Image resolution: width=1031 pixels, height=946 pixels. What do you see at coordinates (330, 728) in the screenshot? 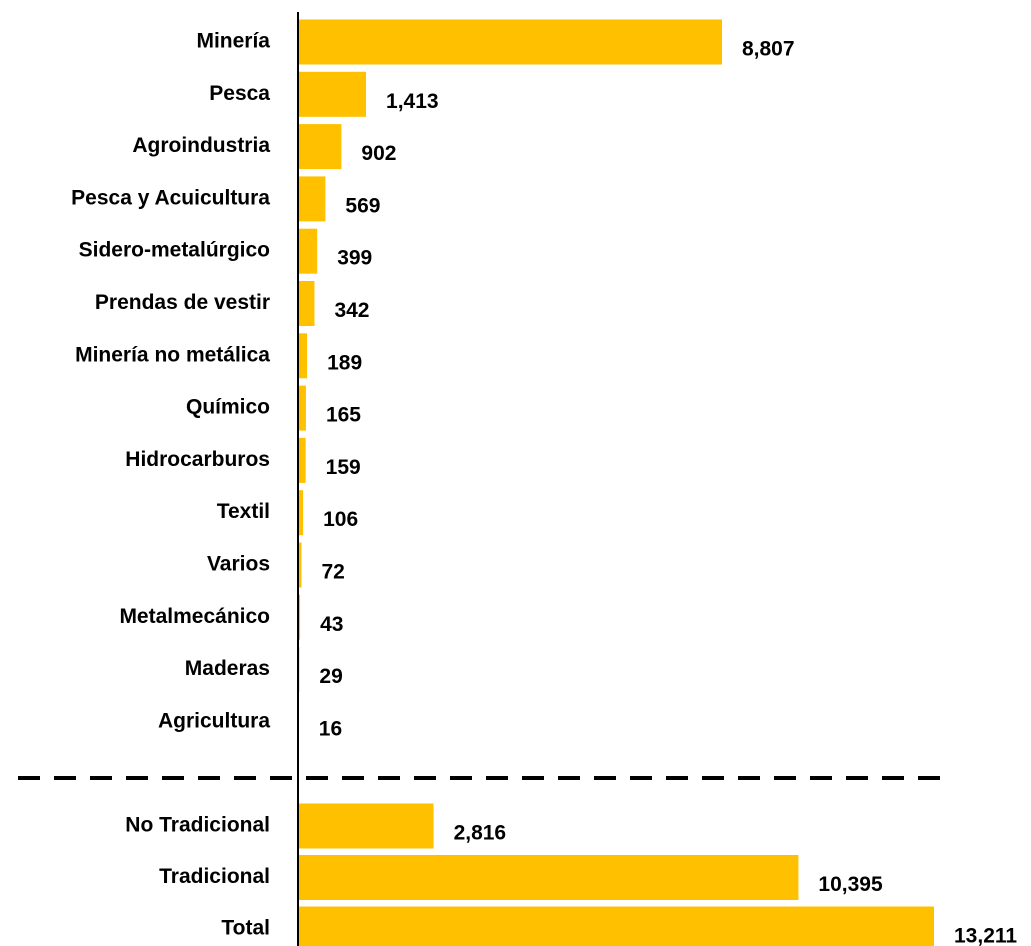
I see `value-label: 16` at bounding box center [330, 728].